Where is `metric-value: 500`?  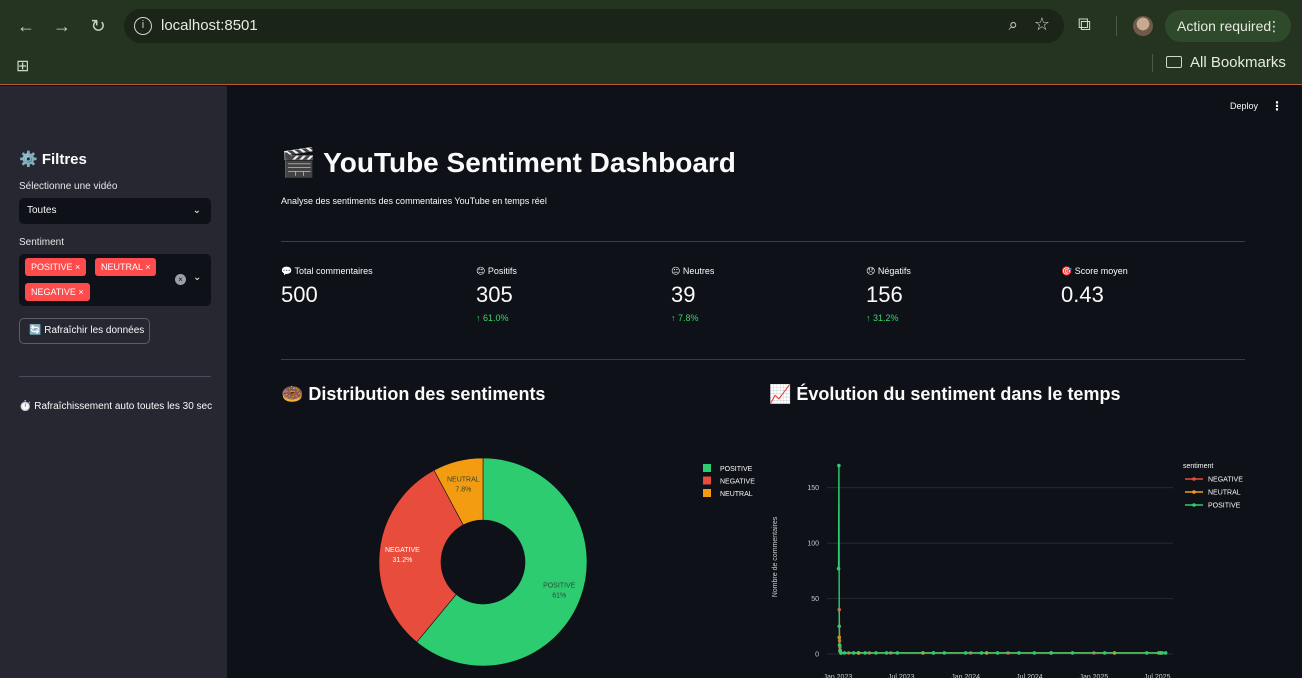
metric-value: 500 is located at coordinates (299, 294).